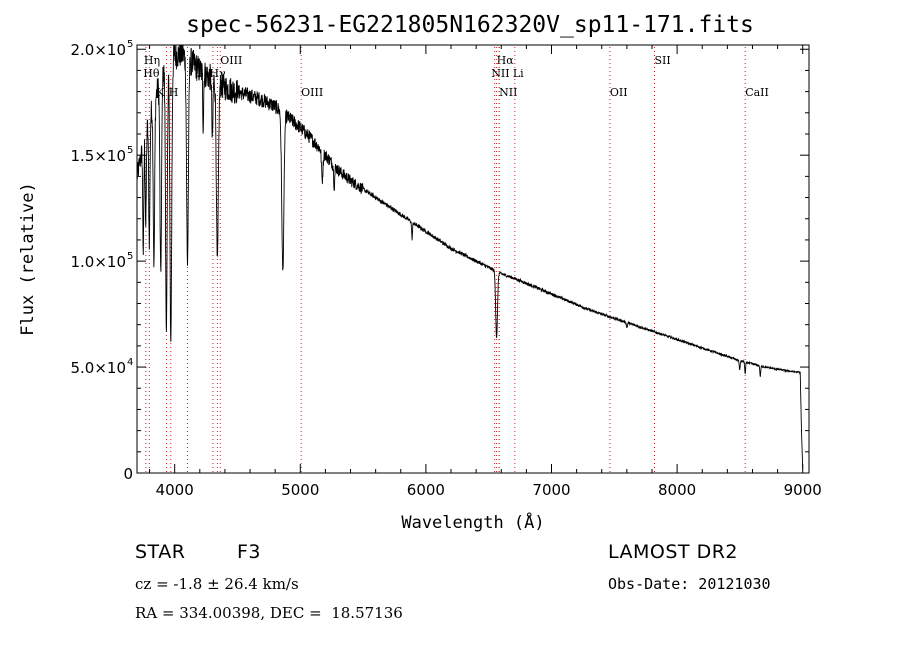 The width and height of the screenshot is (900, 650). I want to click on x-tick-label: 9000, so click(803, 490).